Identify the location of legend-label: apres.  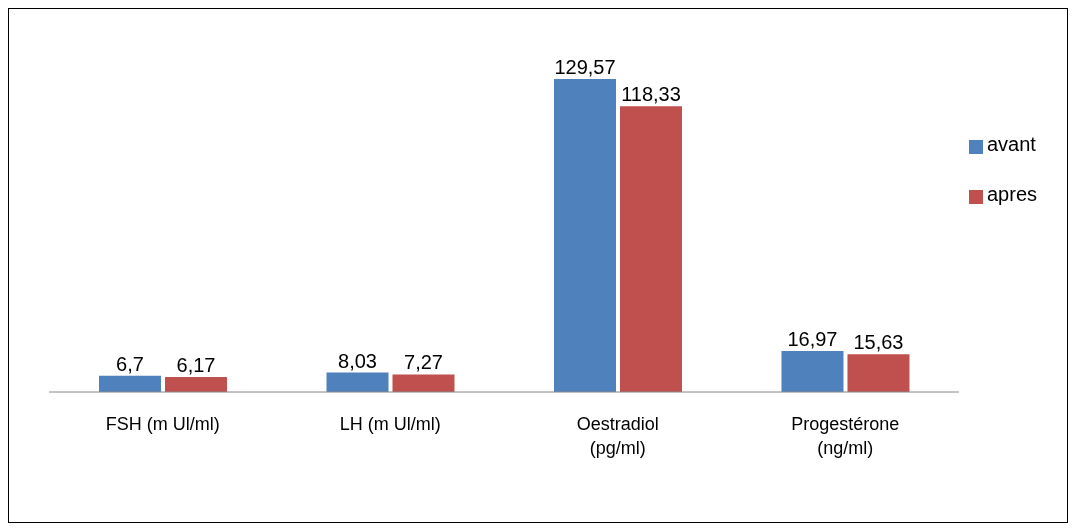
(1011, 194).